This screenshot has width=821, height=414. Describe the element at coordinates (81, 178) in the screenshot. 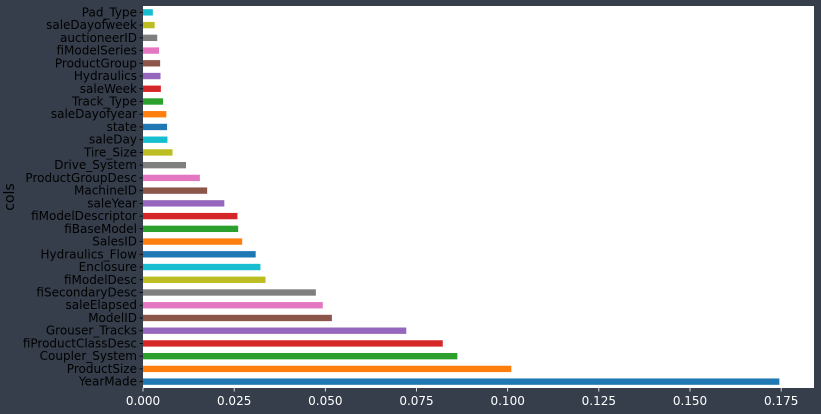

I see `category-label-productgroupdesc: ProductGroupDesc` at that location.